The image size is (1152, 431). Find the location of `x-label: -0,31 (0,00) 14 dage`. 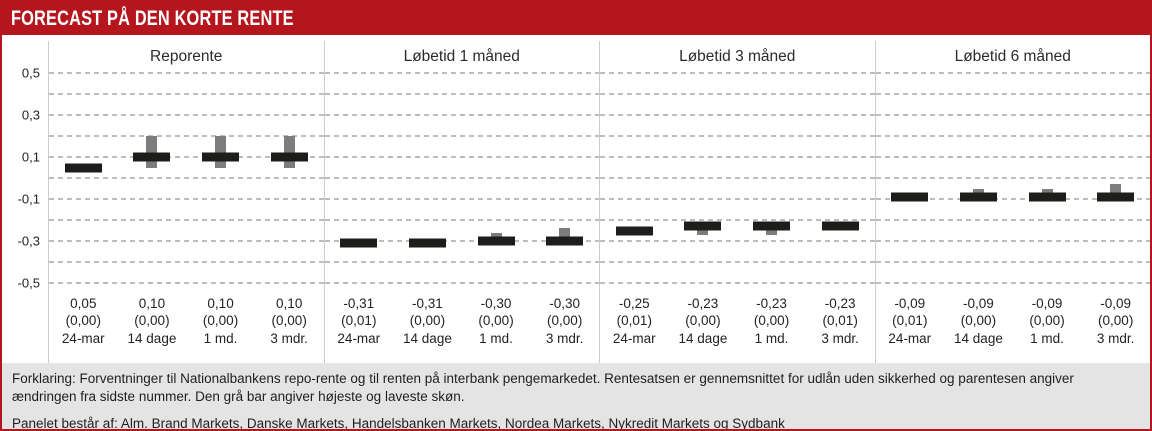

x-label: -0,31 (0,00) 14 dage is located at coordinates (427, 321).